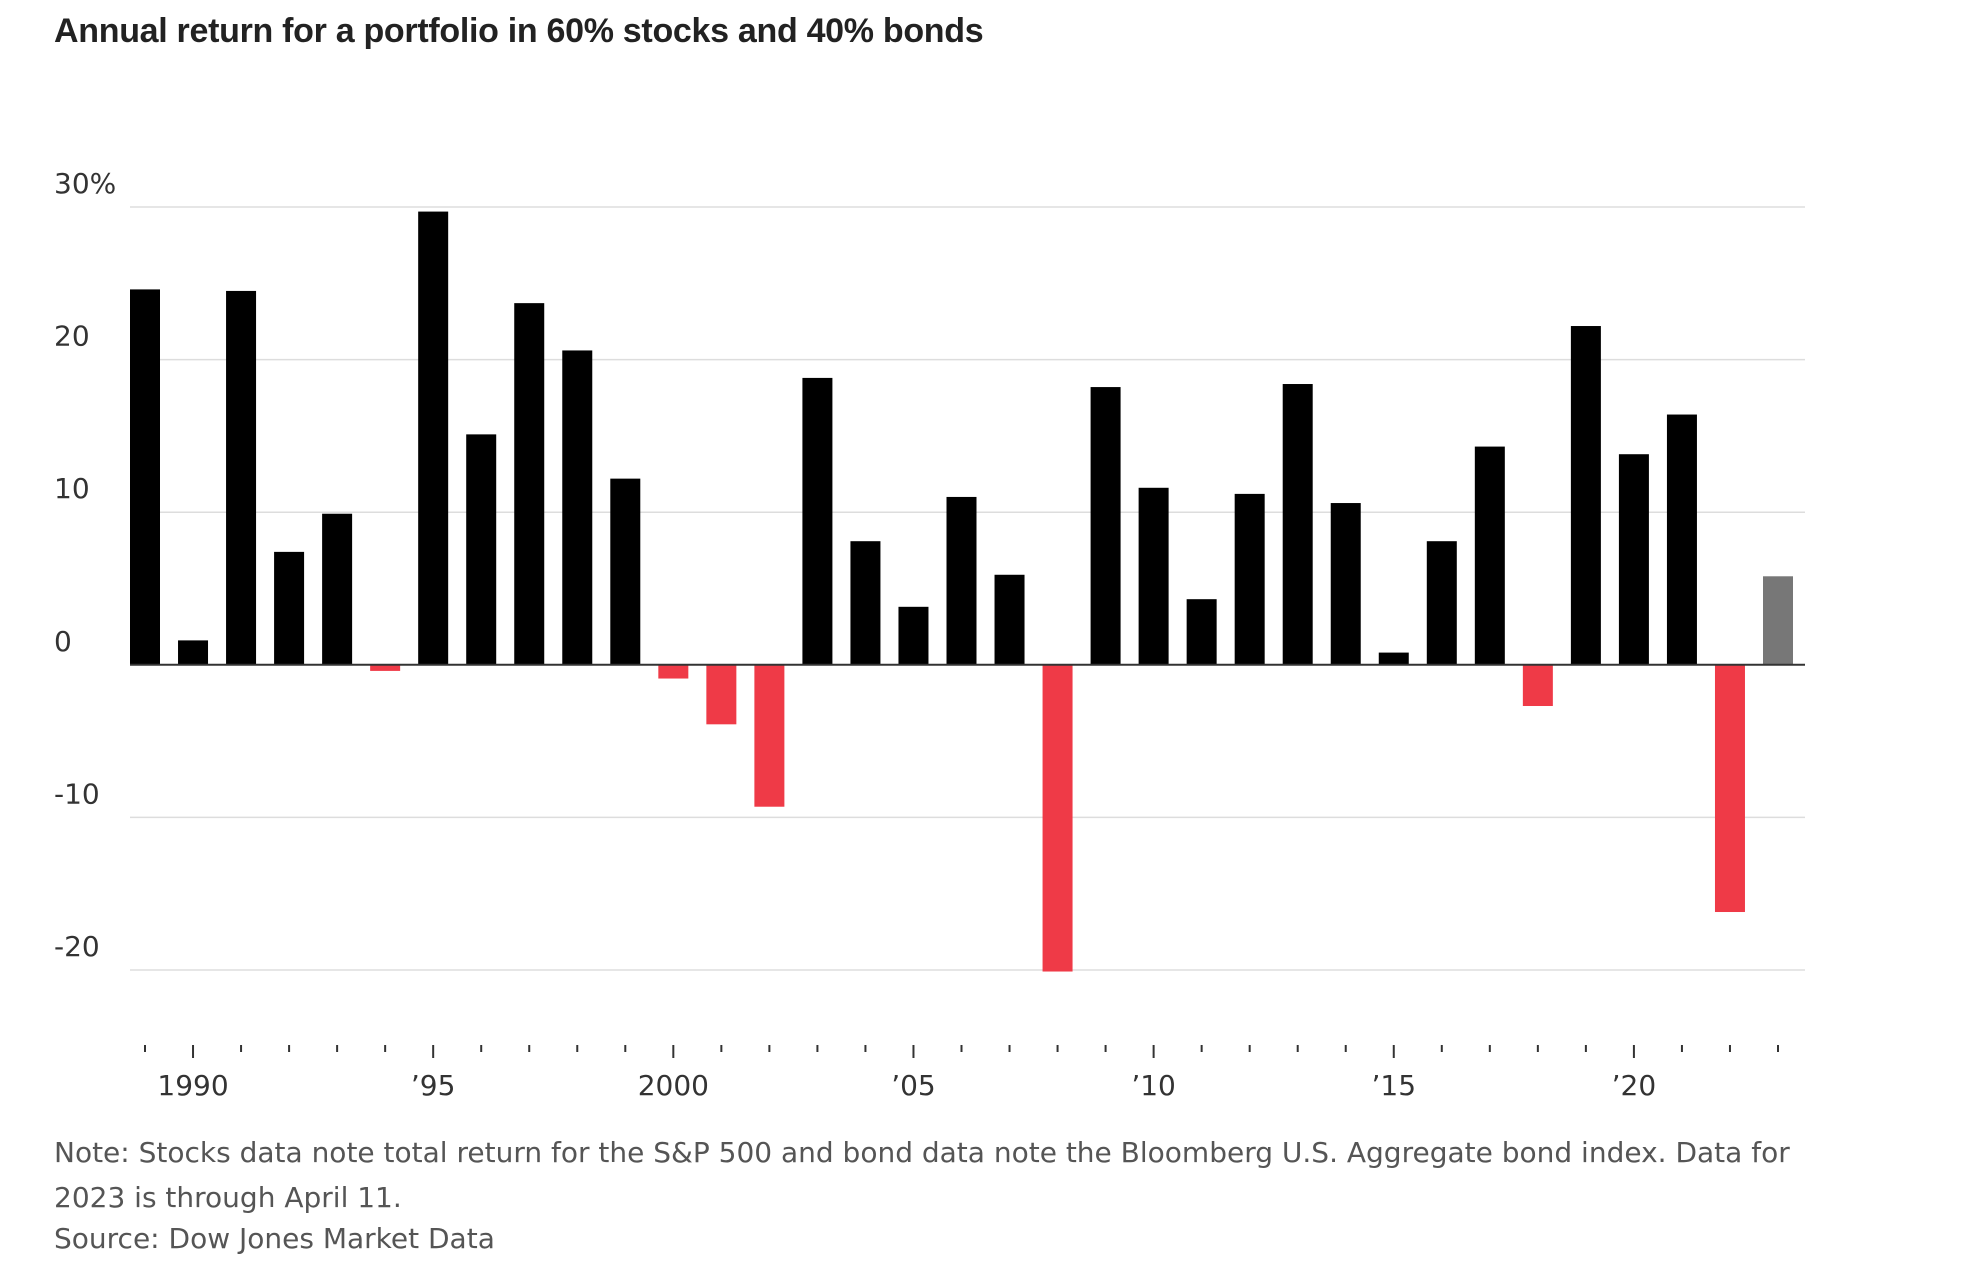 The width and height of the screenshot is (1971, 1272). I want to click on bar-2015, so click(1393, 658).